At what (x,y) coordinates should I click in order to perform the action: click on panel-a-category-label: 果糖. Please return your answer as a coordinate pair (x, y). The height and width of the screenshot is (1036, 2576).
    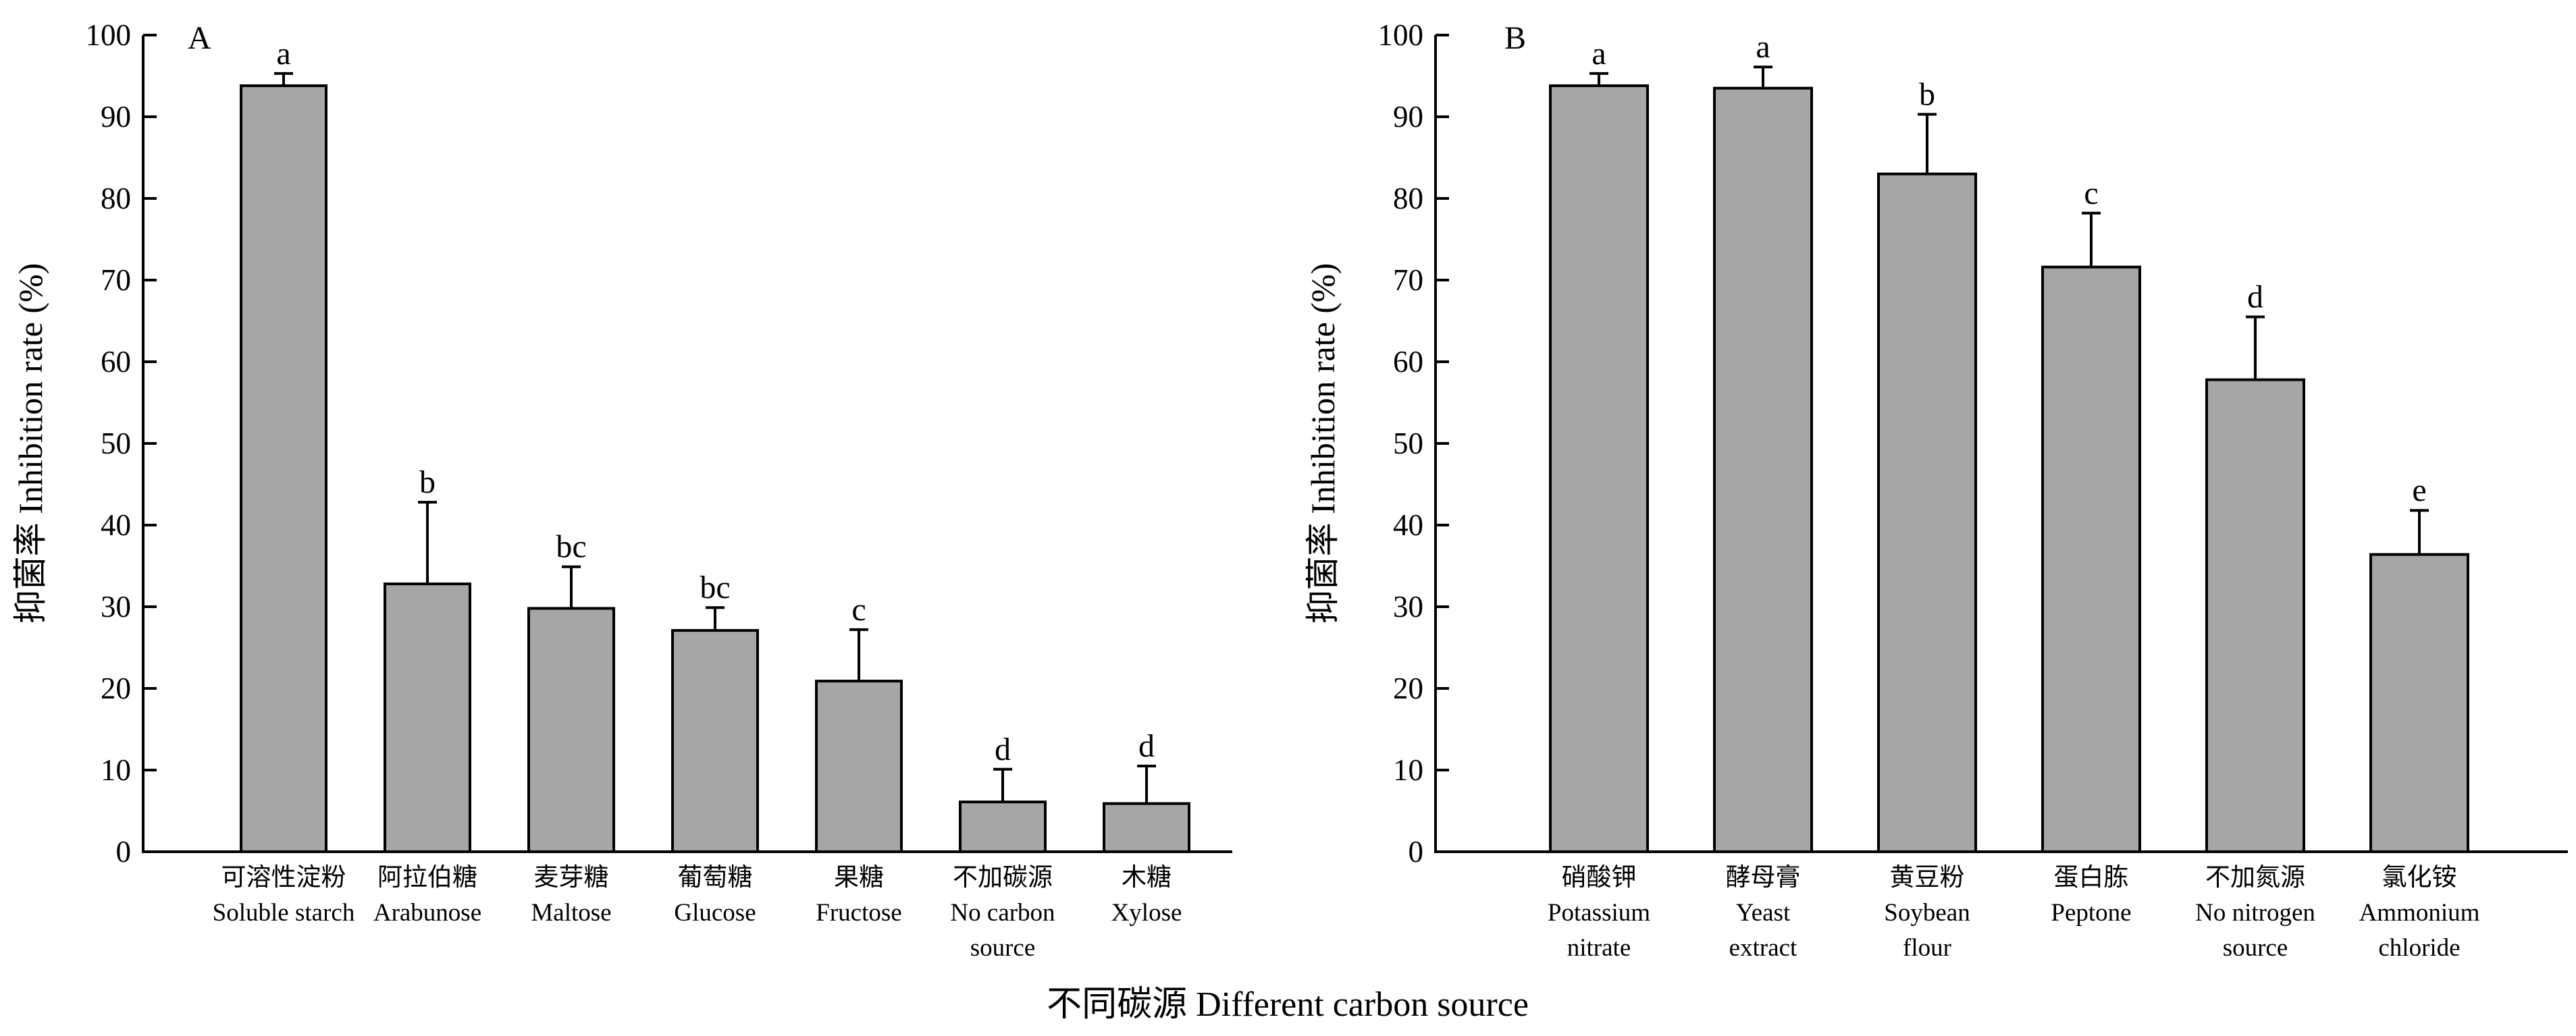
    Looking at the image, I should click on (859, 877).